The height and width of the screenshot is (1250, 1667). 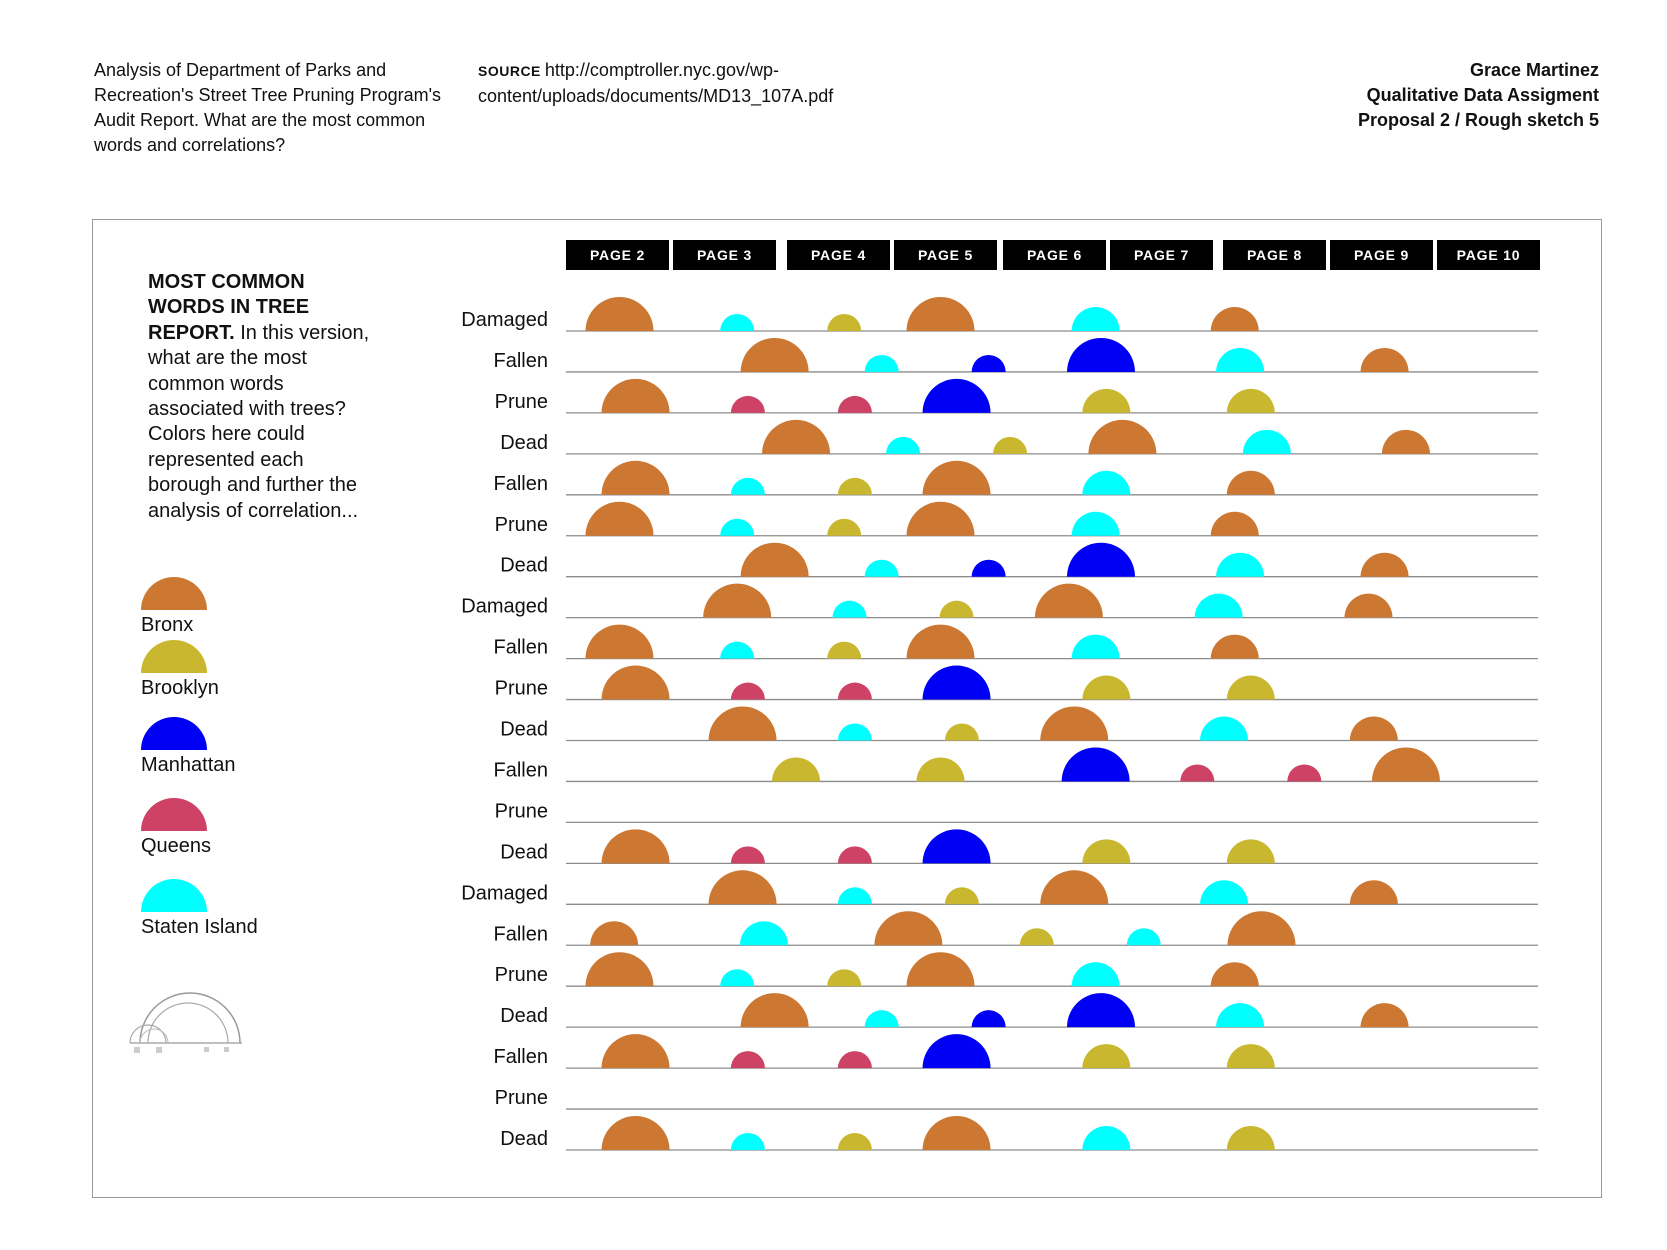 What do you see at coordinates (504, 893) in the screenshot?
I see `row-label-damaged: Damaged` at bounding box center [504, 893].